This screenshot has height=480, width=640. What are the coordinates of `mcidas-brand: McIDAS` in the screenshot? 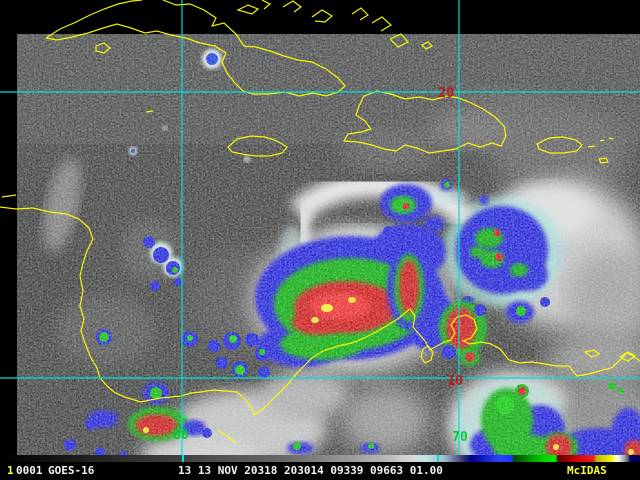 It's located at (587, 470).